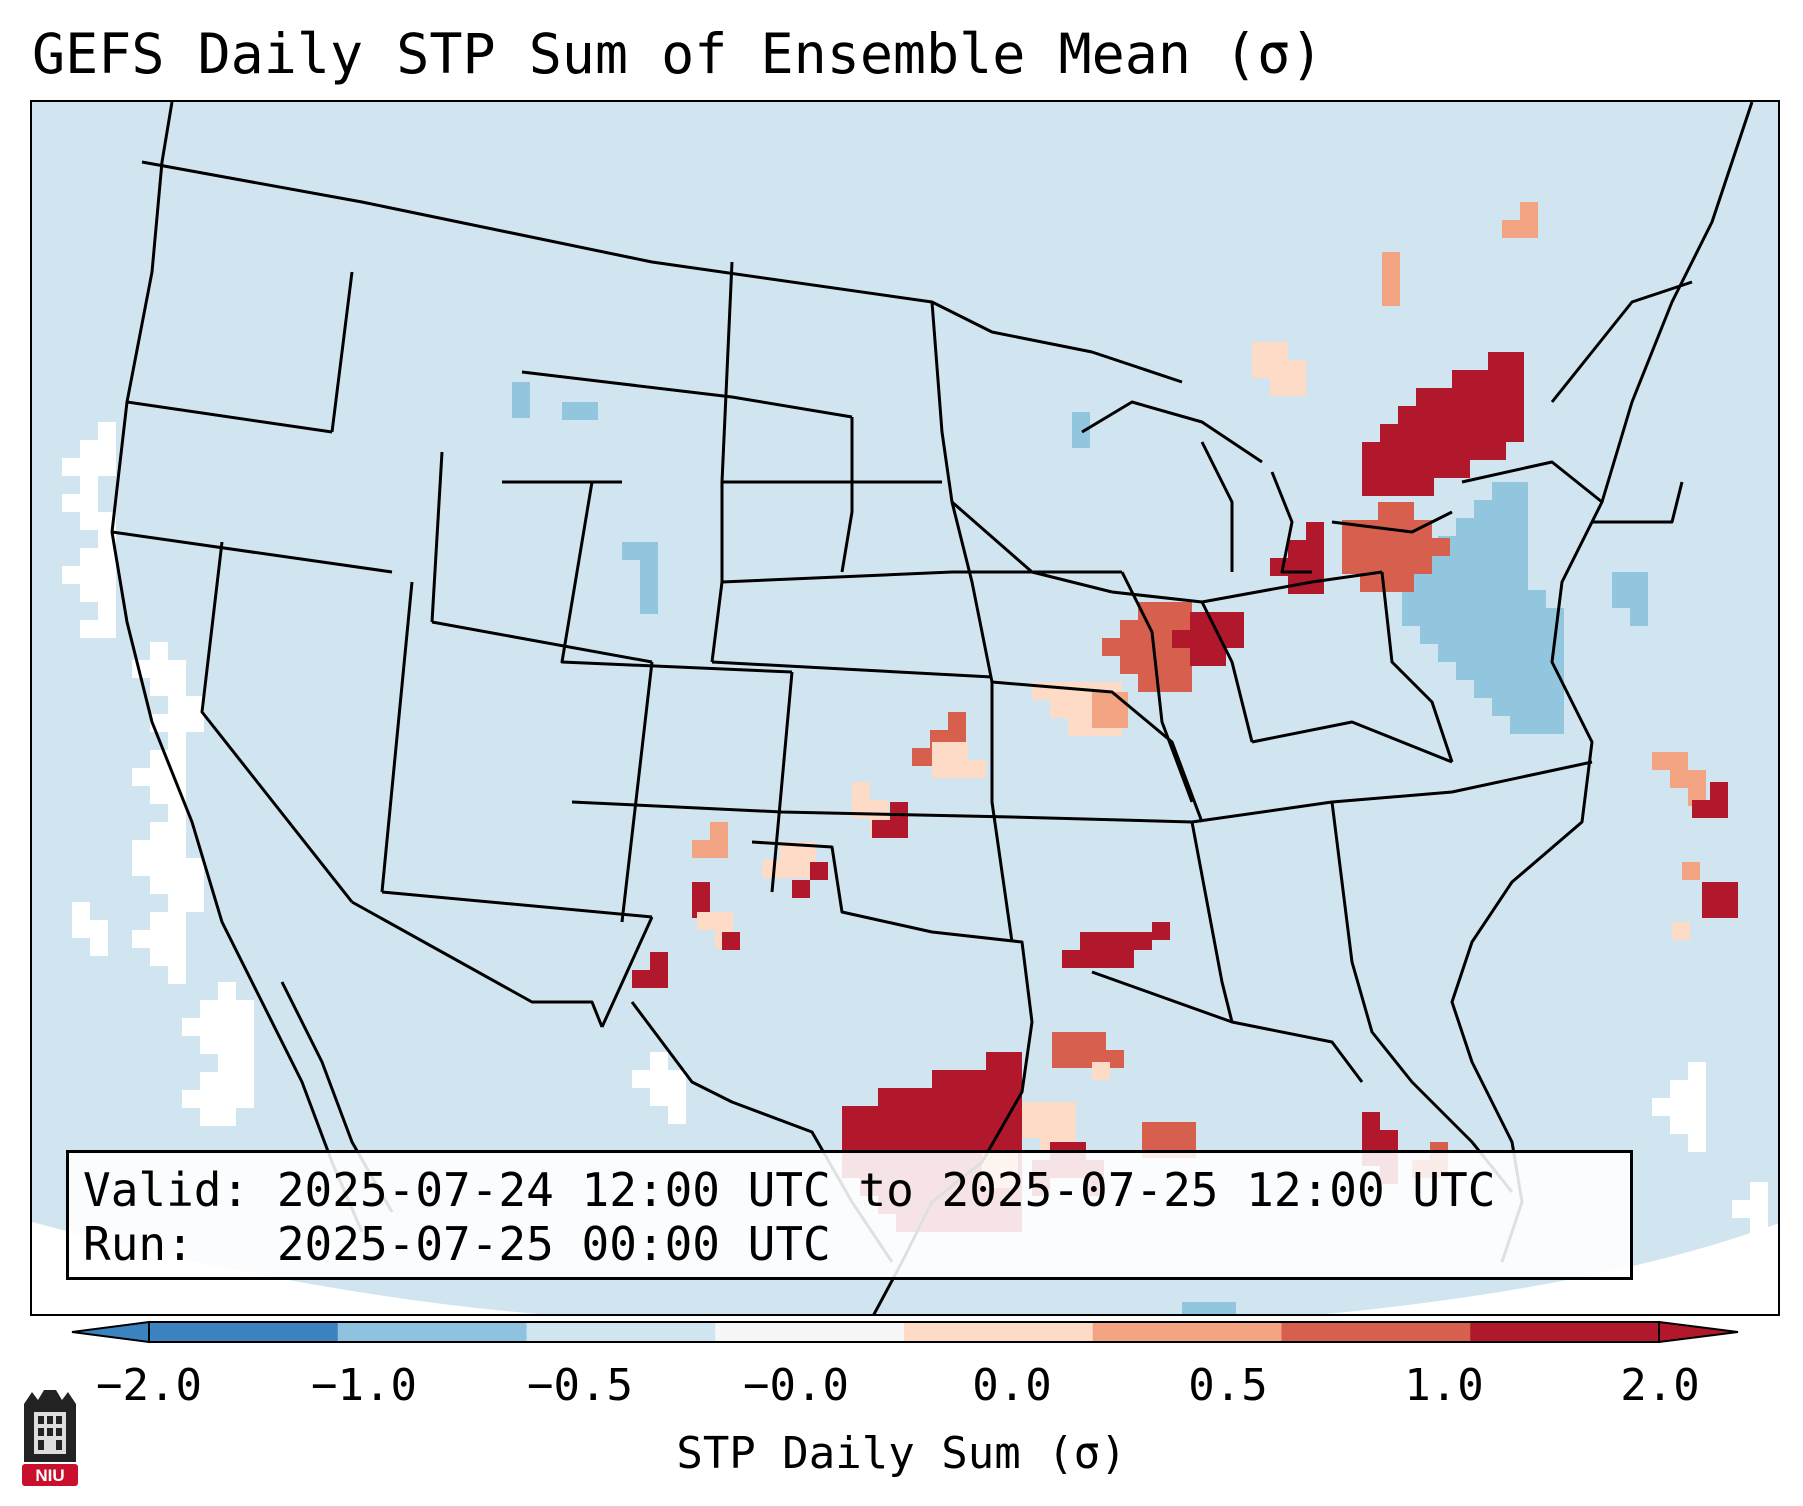 Image resolution: width=1803 pixels, height=1506 pixels. I want to click on colorbar, so click(905, 1332).